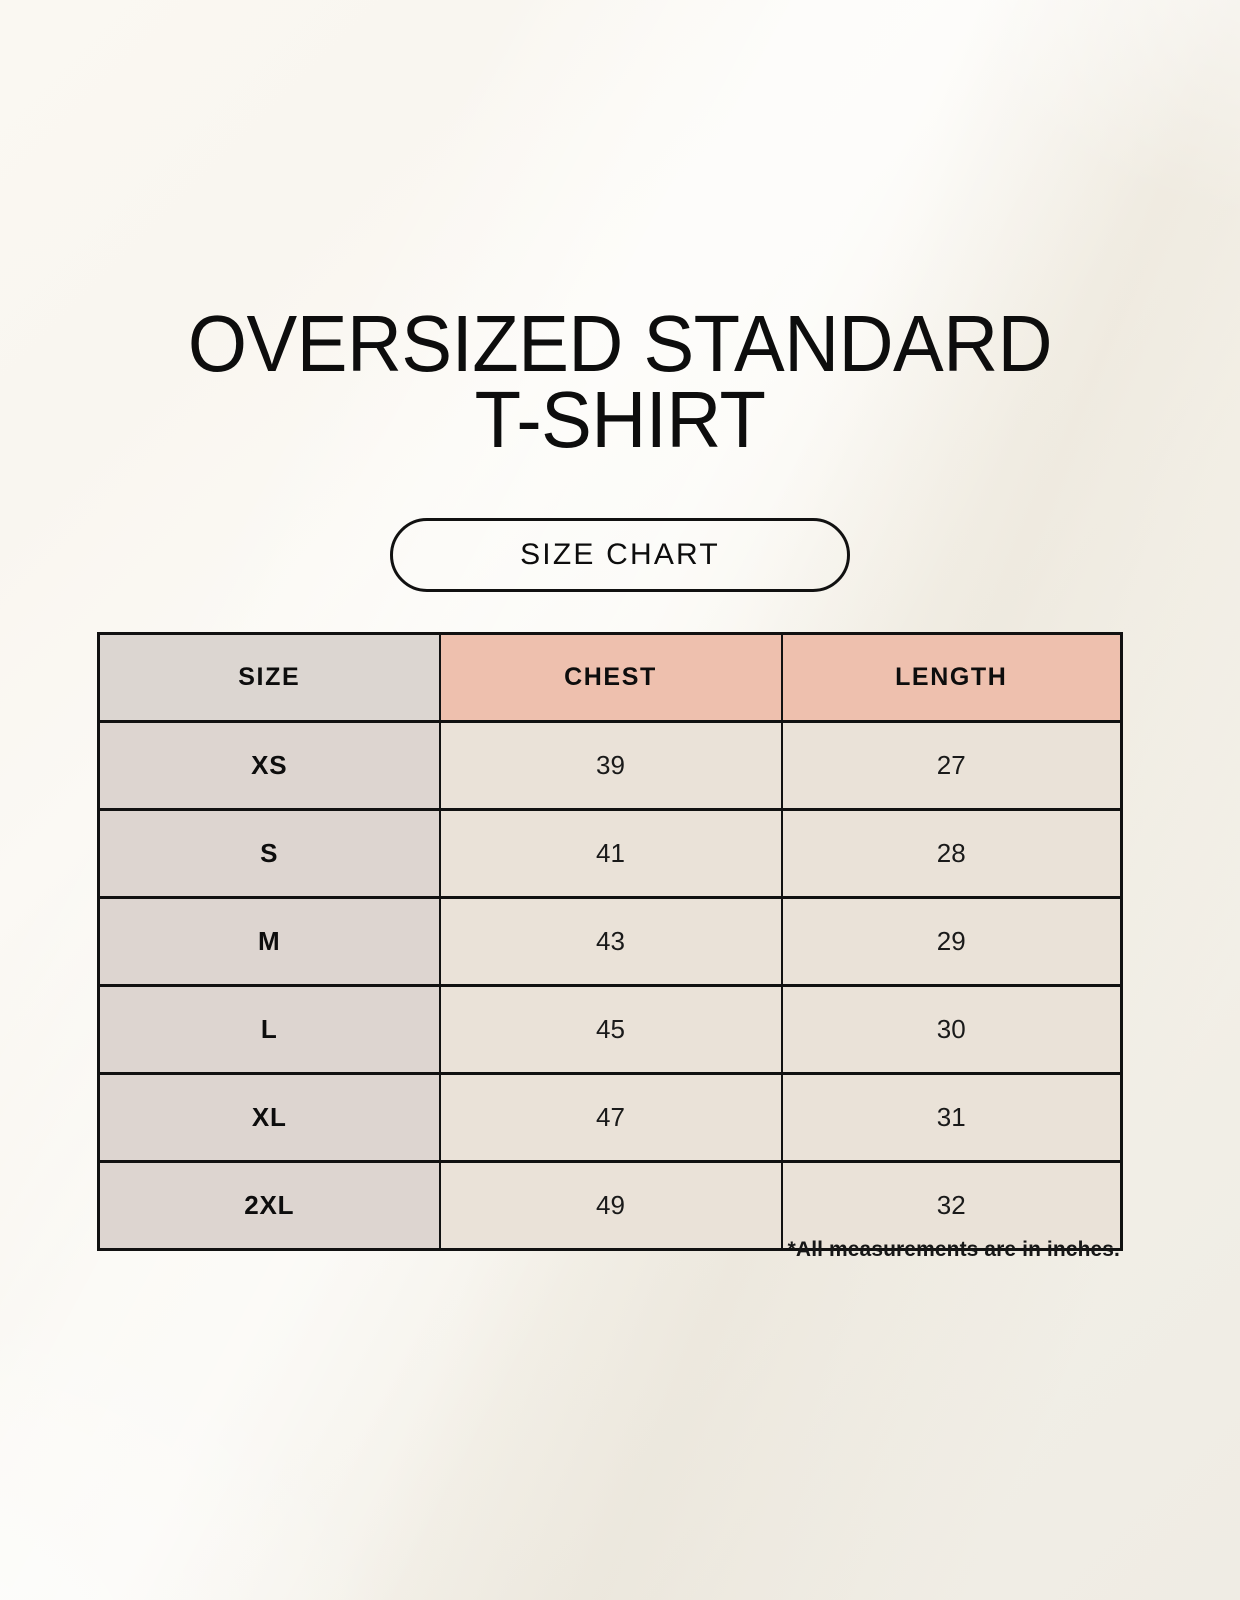 Image resolution: width=1240 pixels, height=1600 pixels. What do you see at coordinates (951, 941) in the screenshot?
I see `cell-length: 29` at bounding box center [951, 941].